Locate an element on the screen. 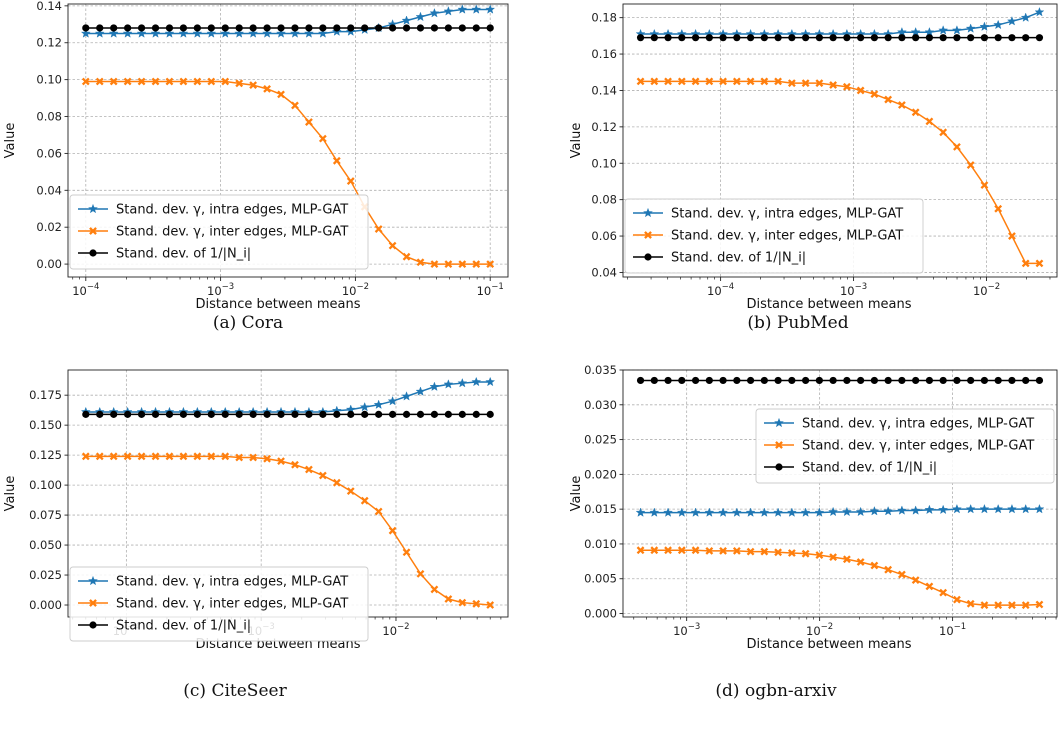 This screenshot has width=1061, height=729. y-axis-label: Value is located at coordinates (576, 141).